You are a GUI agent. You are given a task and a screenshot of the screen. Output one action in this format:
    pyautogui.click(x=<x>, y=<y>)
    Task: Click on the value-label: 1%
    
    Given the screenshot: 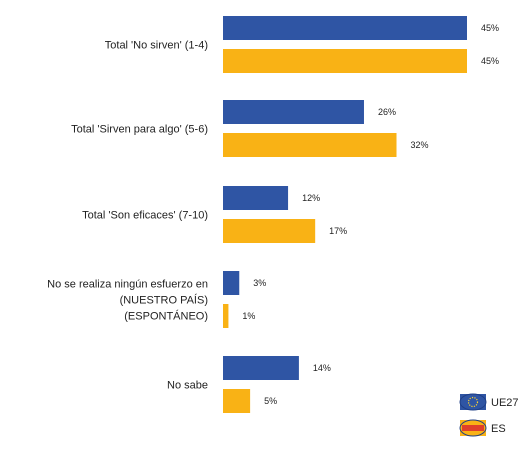 What is the action you would take?
    pyautogui.click(x=248, y=316)
    